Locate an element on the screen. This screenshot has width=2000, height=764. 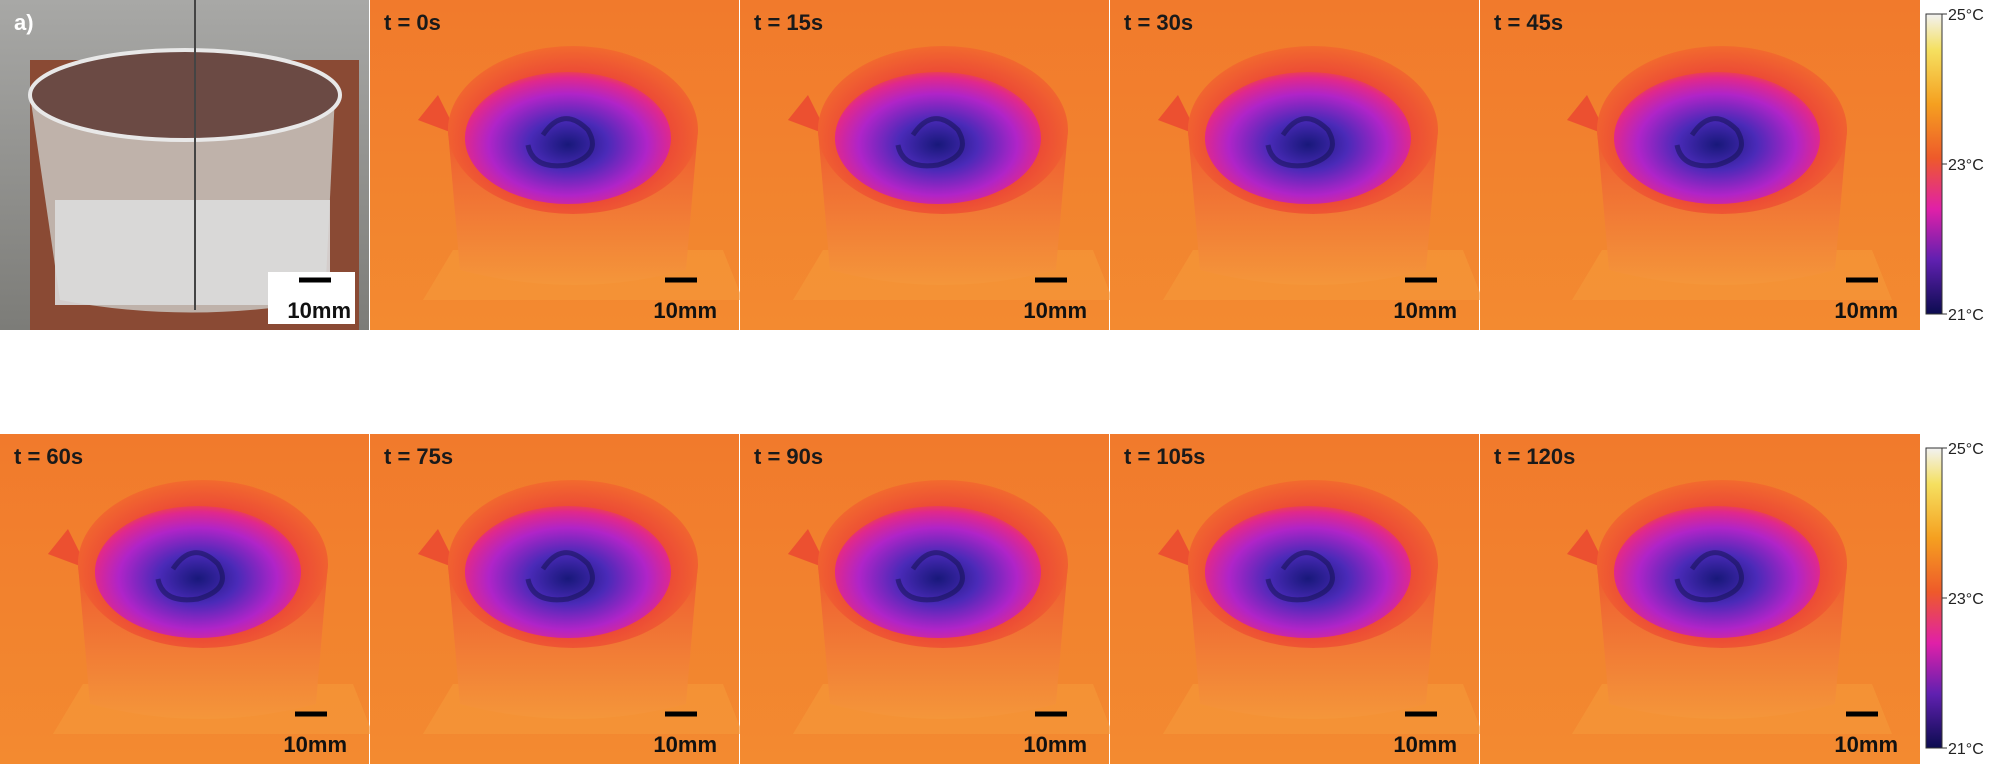
panel: t = 120s 10mm is located at coordinates (1700, 599).